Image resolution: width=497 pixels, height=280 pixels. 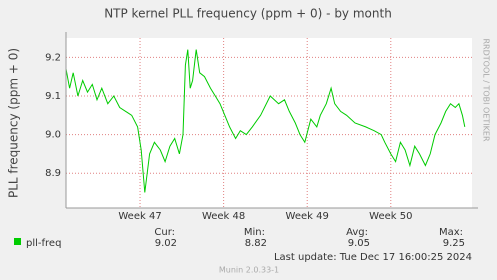 I want to click on stat-header: Avg:, so click(x=357, y=232).